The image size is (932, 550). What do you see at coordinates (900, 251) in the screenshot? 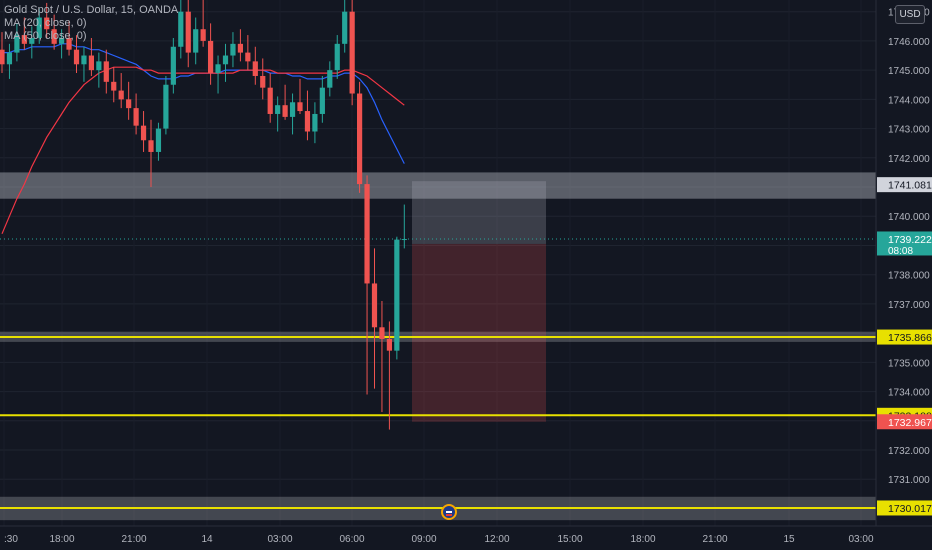
I see `countdown-label: 08:08` at bounding box center [900, 251].